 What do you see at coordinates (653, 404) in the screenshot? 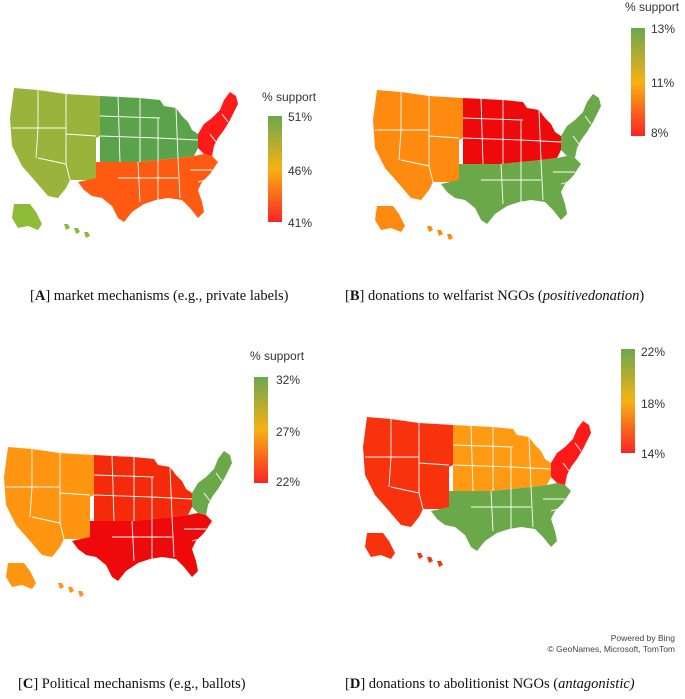
I see `legend-tick-mid: 18%` at bounding box center [653, 404].